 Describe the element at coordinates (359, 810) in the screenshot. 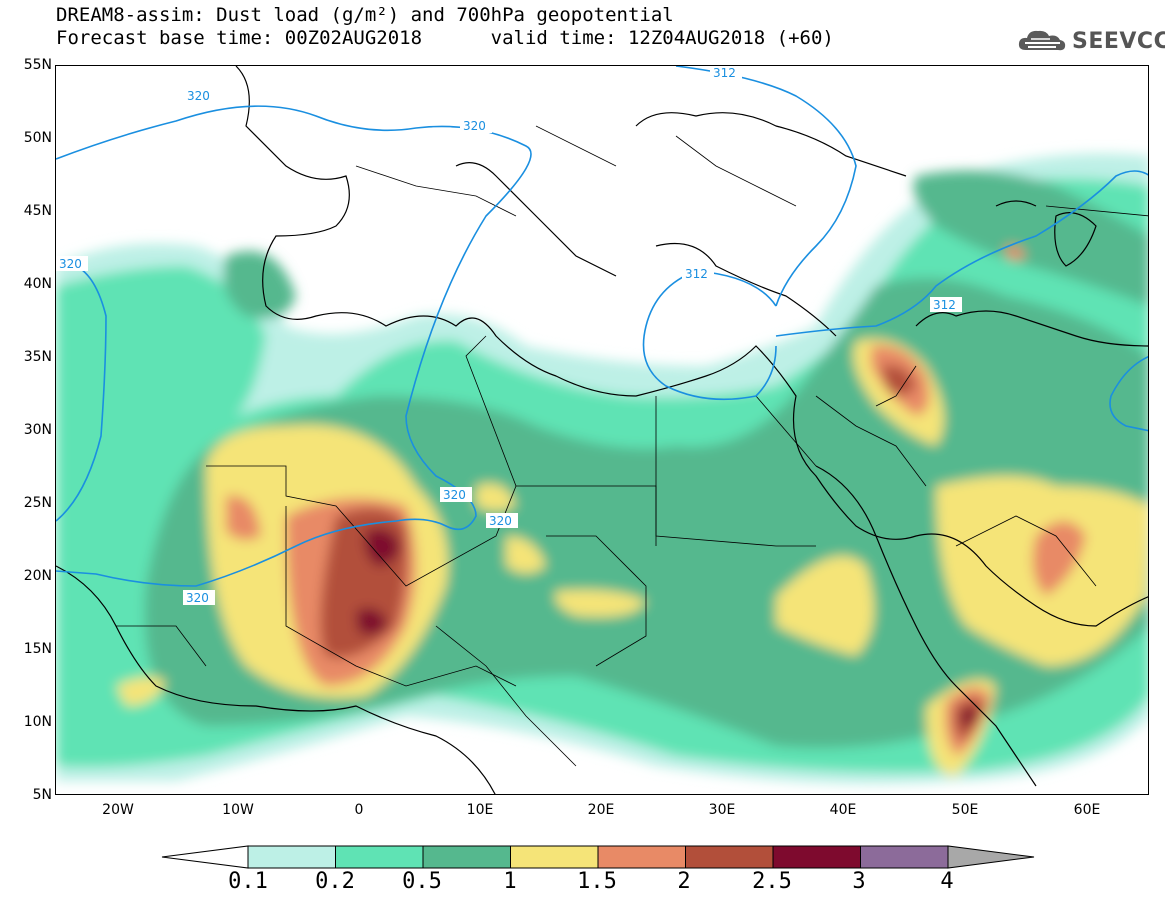

I see `longitude-label: 0` at that location.